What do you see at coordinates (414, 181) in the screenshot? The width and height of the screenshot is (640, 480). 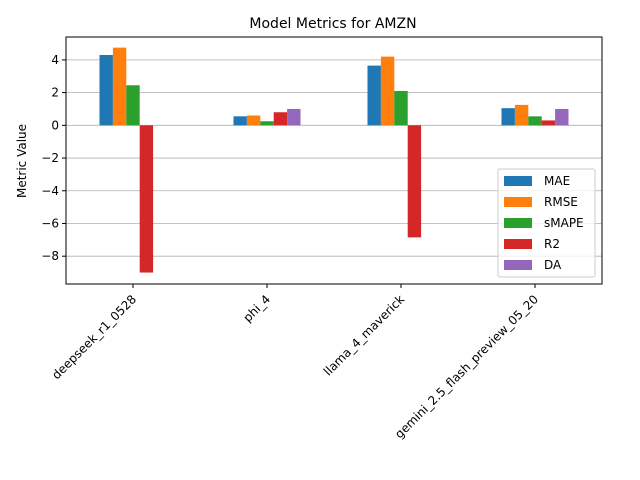 I see `bar-r2-llama_4_maverick` at bounding box center [414, 181].